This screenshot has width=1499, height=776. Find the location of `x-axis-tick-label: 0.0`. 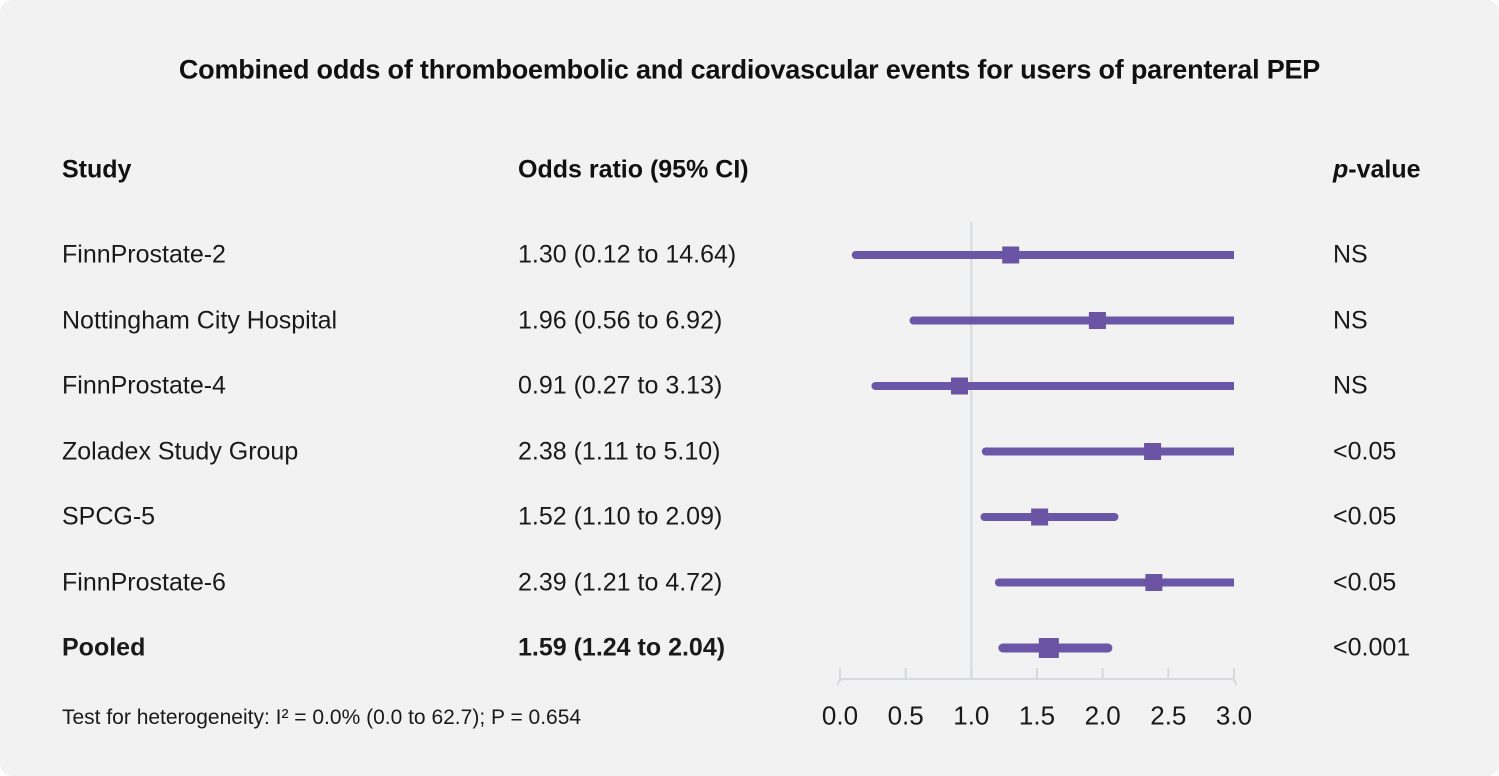

x-axis-tick-label: 0.0 is located at coordinates (840, 715).